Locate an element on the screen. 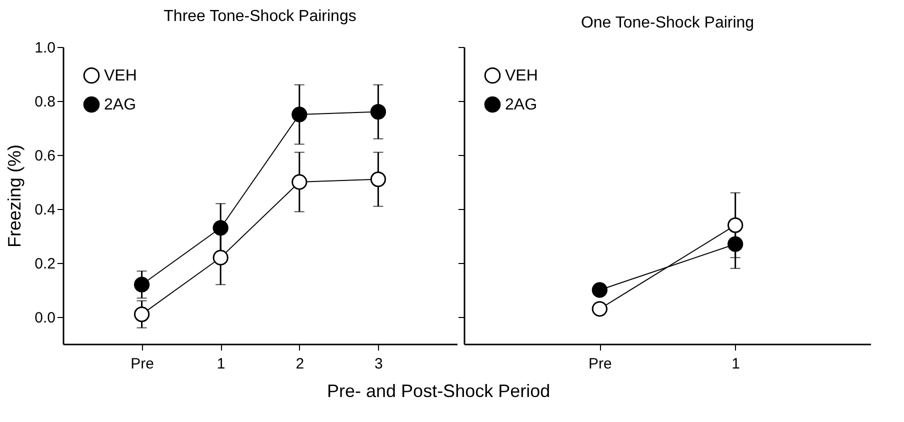  x-tick-label: 2 is located at coordinates (300, 364).